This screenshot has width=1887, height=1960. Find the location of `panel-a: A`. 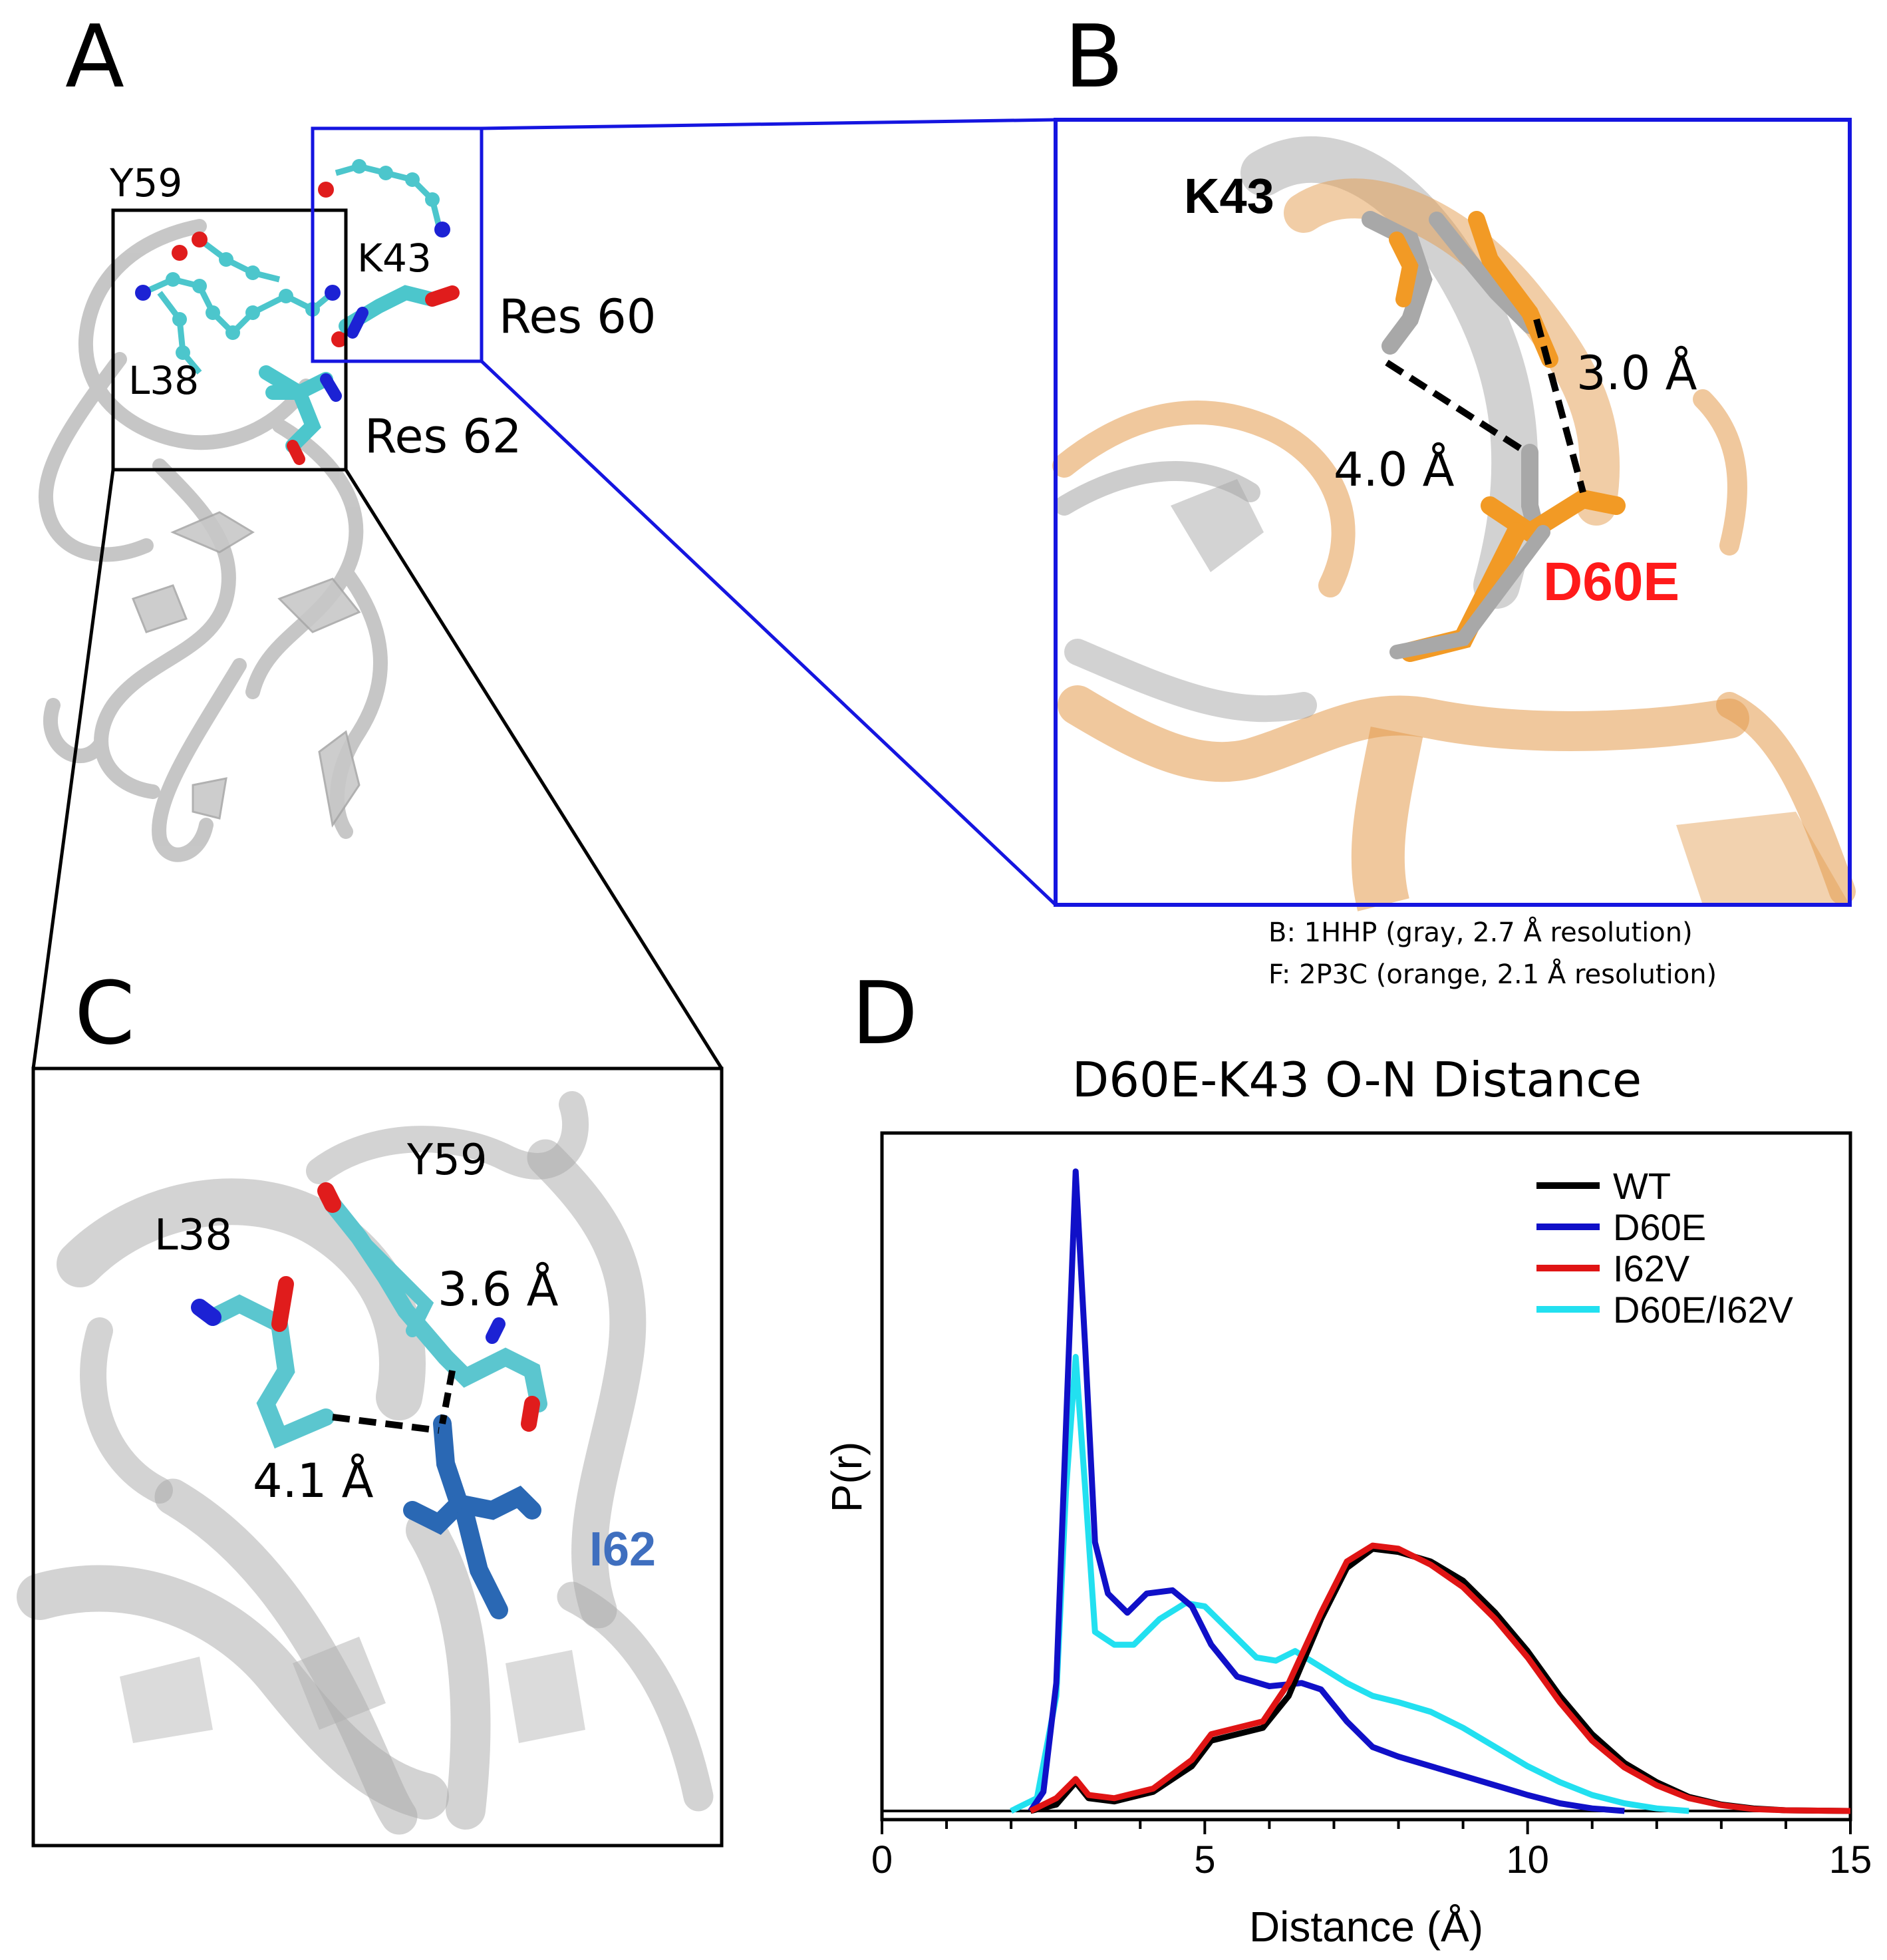

panel-a: A is located at coordinates (347, 434).